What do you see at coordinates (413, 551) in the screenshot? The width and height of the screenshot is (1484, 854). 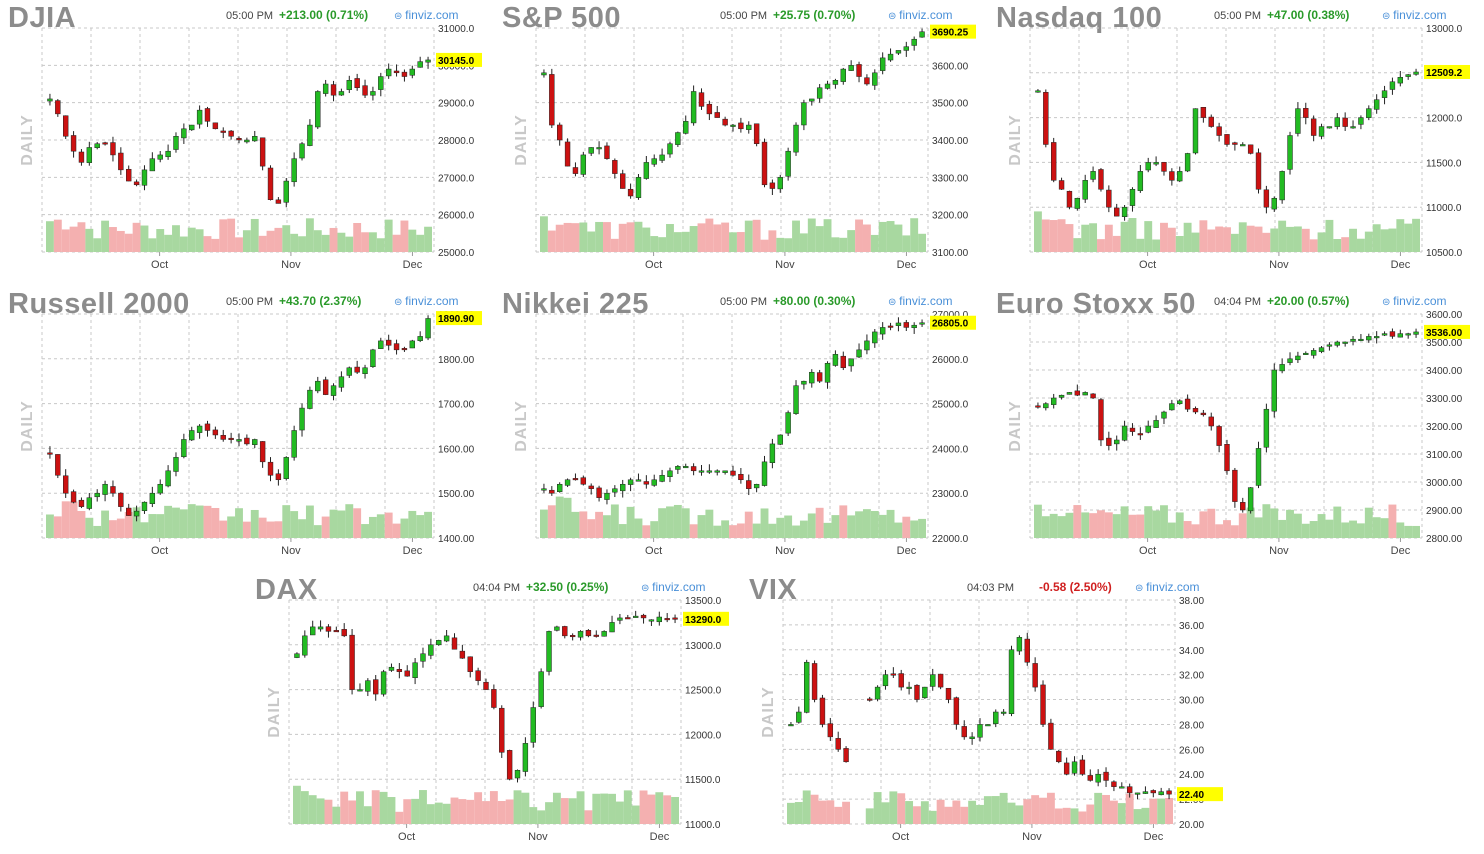 I see `x-tick-label: Dec` at bounding box center [413, 551].